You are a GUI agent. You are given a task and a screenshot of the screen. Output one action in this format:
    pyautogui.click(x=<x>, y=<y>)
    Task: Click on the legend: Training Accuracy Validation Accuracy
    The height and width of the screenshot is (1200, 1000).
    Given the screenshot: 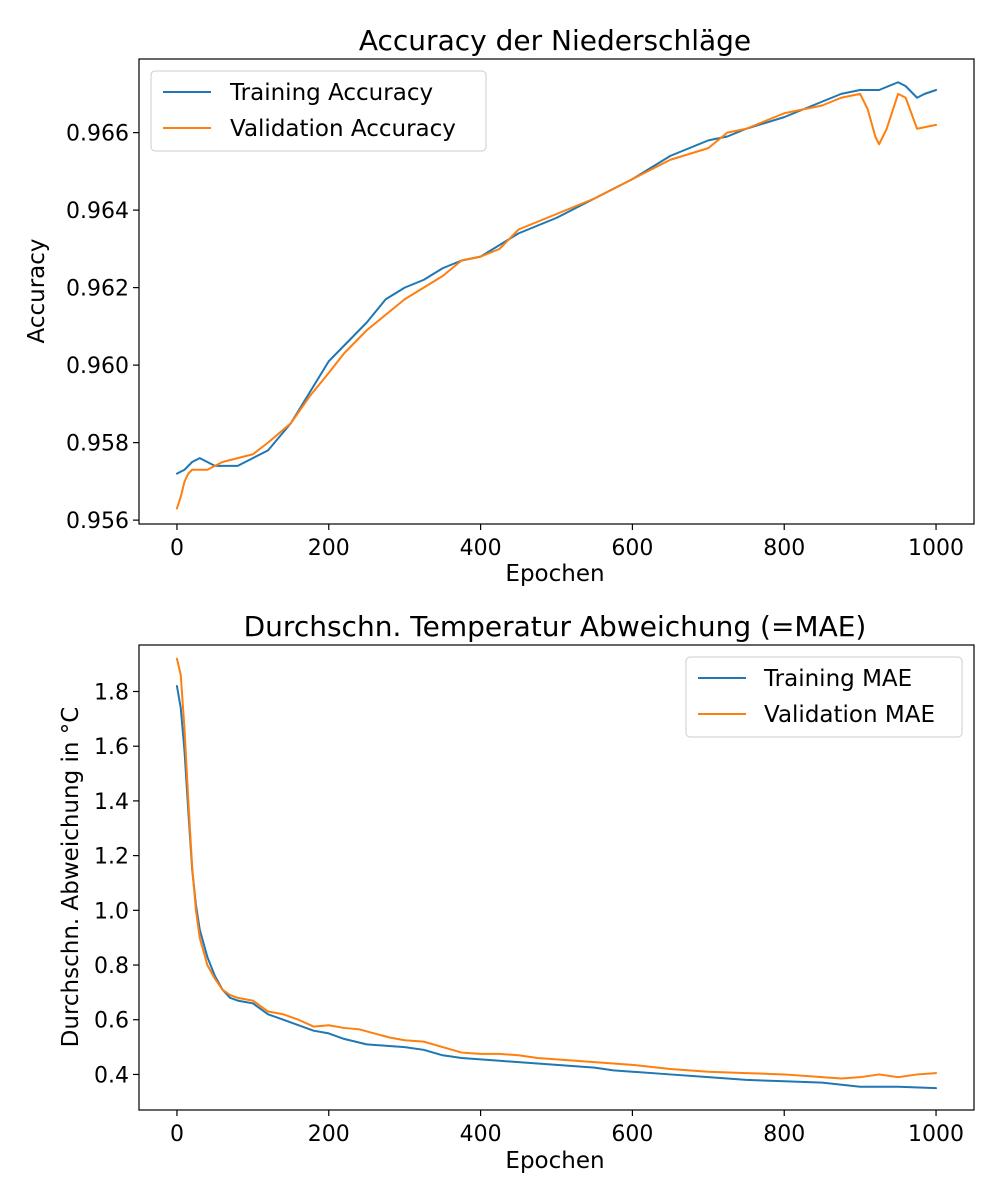 What is the action you would take?
    pyautogui.click(x=318, y=111)
    